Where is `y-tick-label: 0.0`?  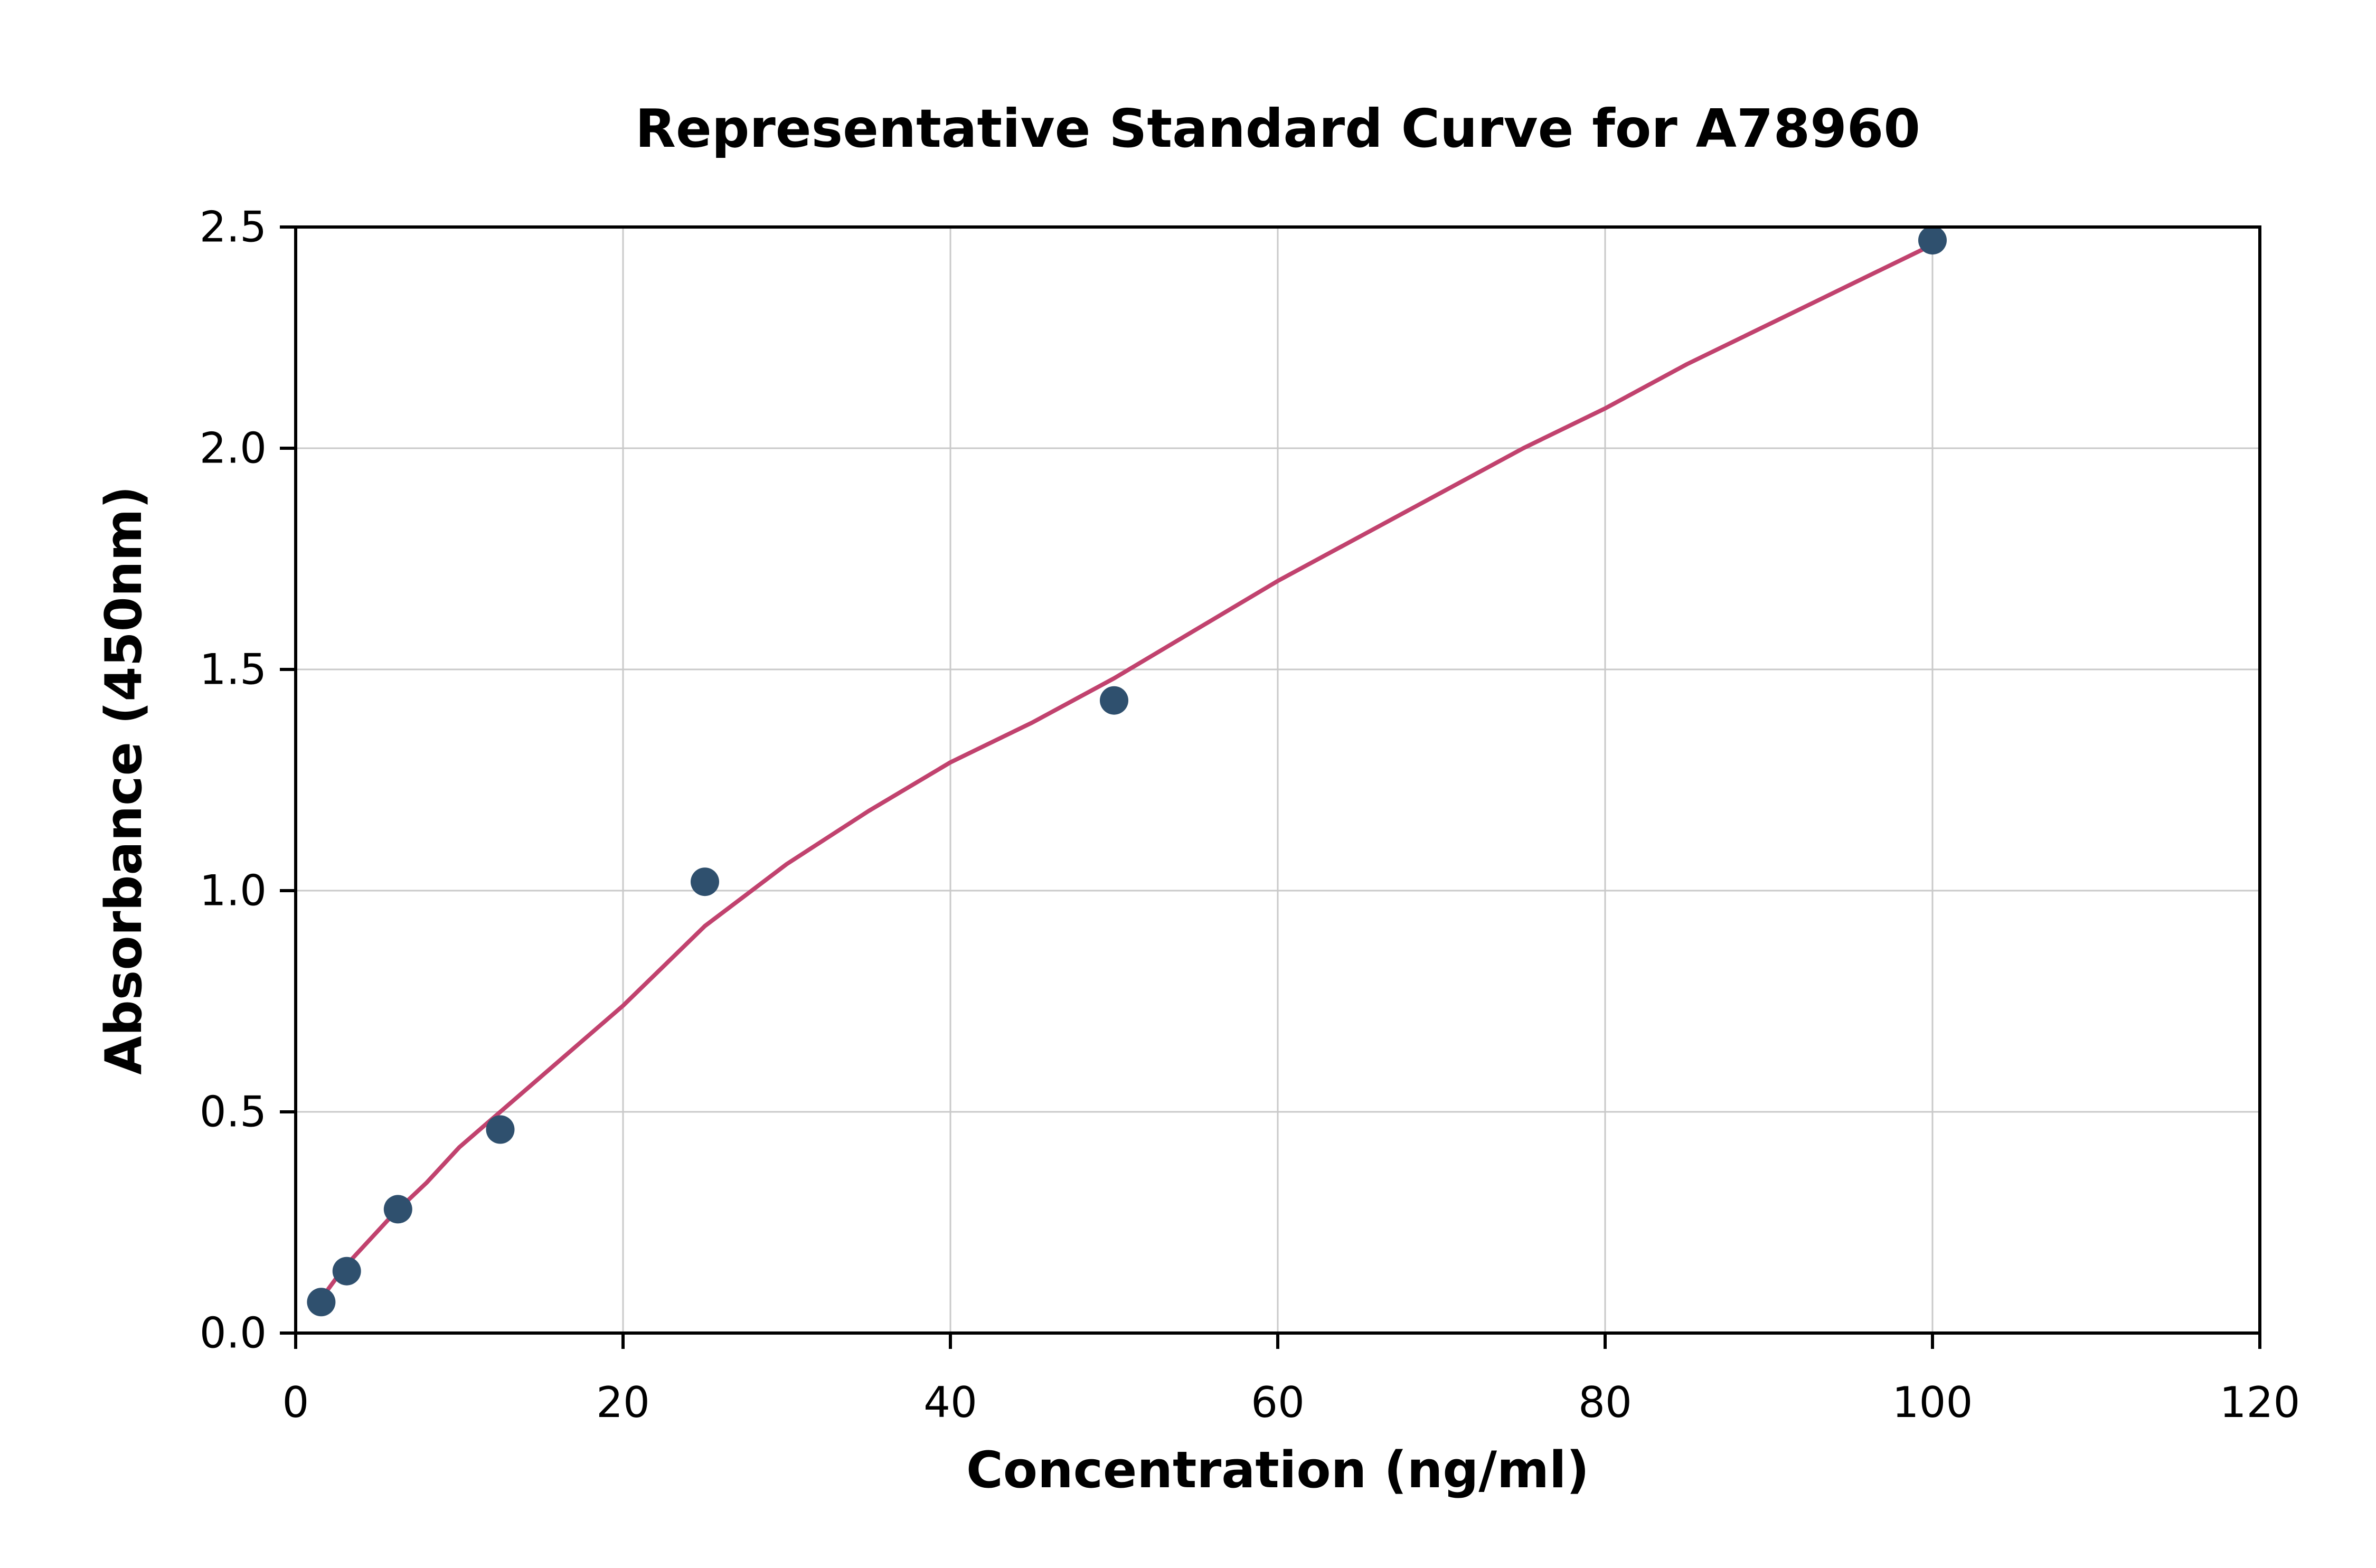 y-tick-label: 0.0 is located at coordinates (234, 1334).